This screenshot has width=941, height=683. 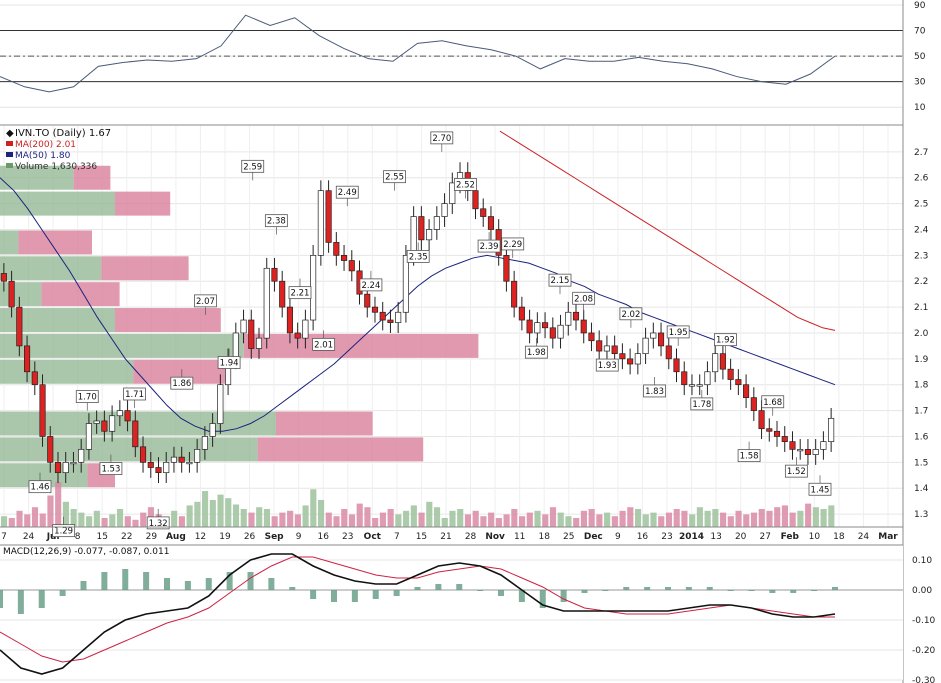 I want to click on x-tick-label: Aug, so click(x=176, y=537).